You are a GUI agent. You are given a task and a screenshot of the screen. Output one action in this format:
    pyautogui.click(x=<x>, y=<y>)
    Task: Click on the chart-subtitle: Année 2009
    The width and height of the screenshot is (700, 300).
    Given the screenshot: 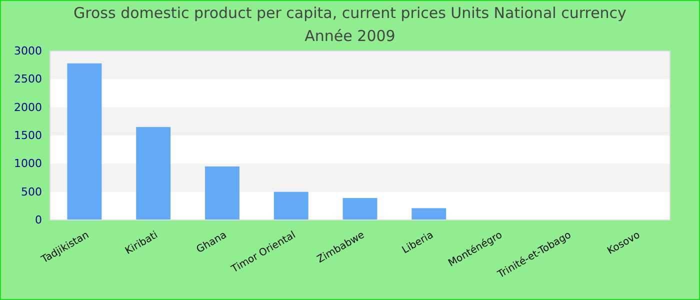 What is the action you would take?
    pyautogui.click(x=350, y=36)
    